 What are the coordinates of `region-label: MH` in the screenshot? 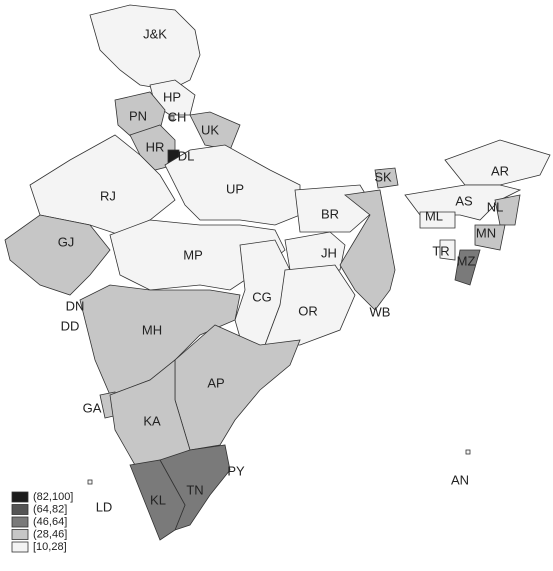 It's located at (152, 329).